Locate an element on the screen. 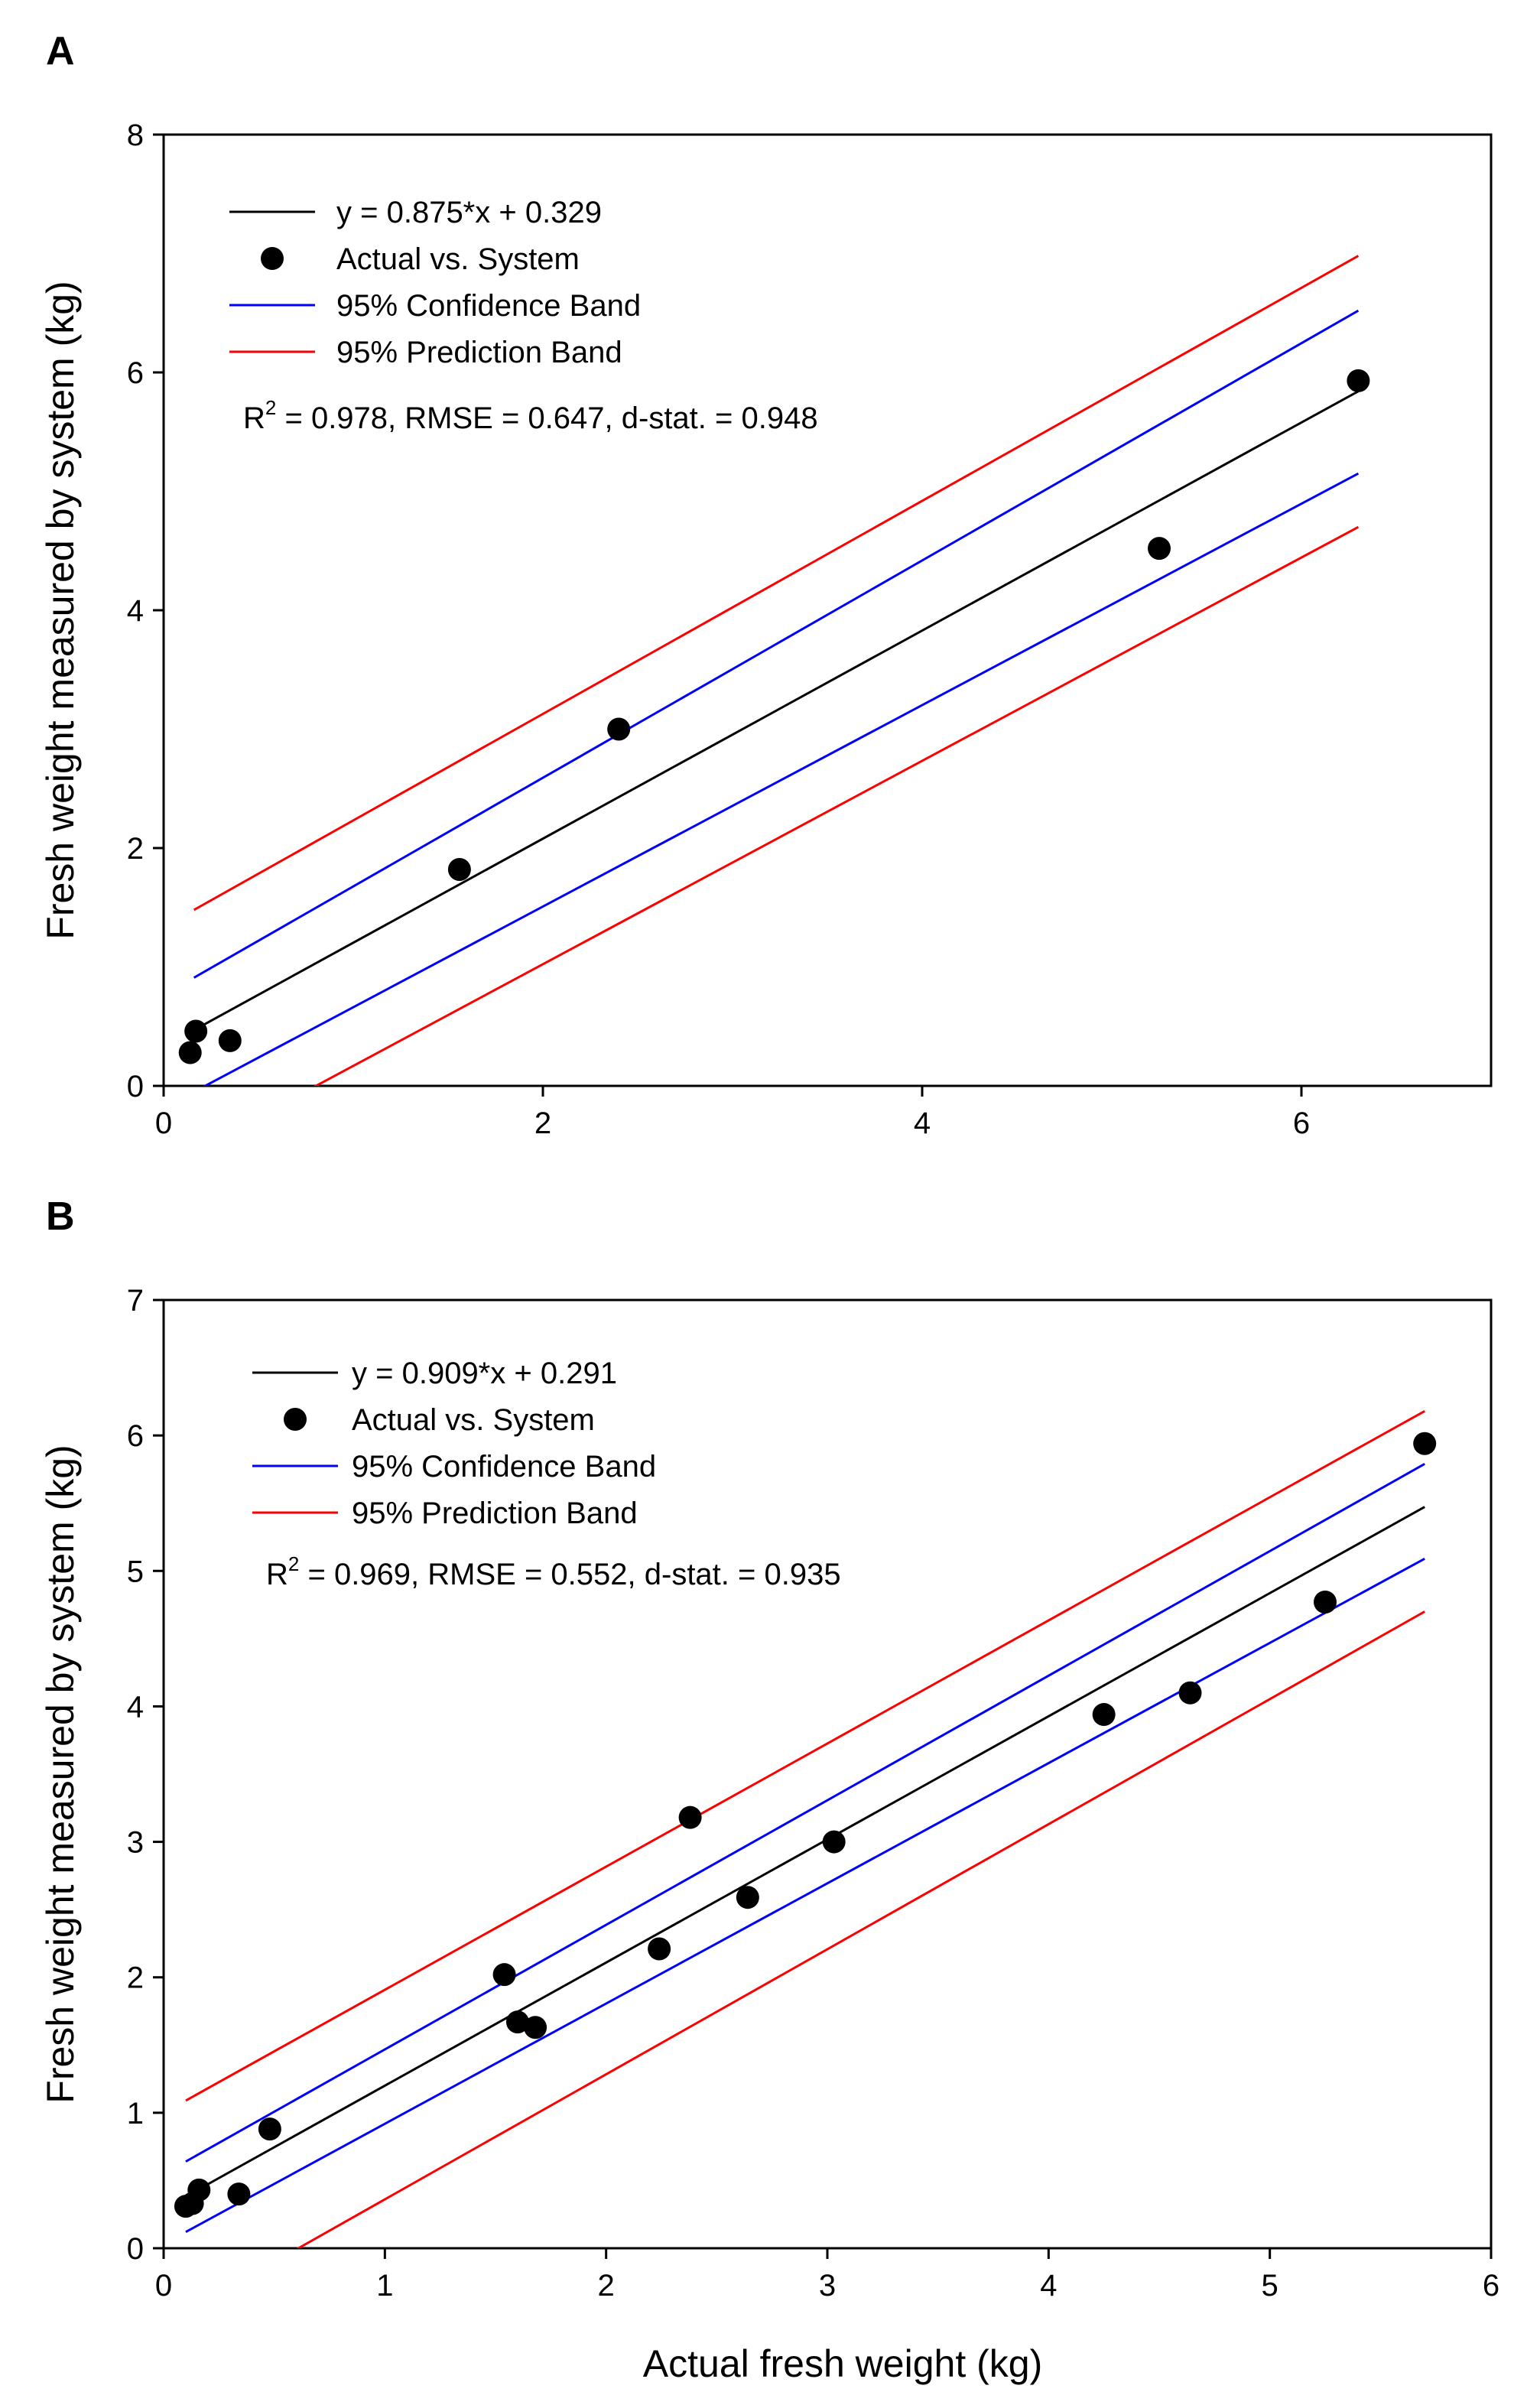 This screenshot has height=2405, width=1540. stats-values: = 0.969, RMSE = 0.552, d-stat. = 0.935 is located at coordinates (569, 1574).